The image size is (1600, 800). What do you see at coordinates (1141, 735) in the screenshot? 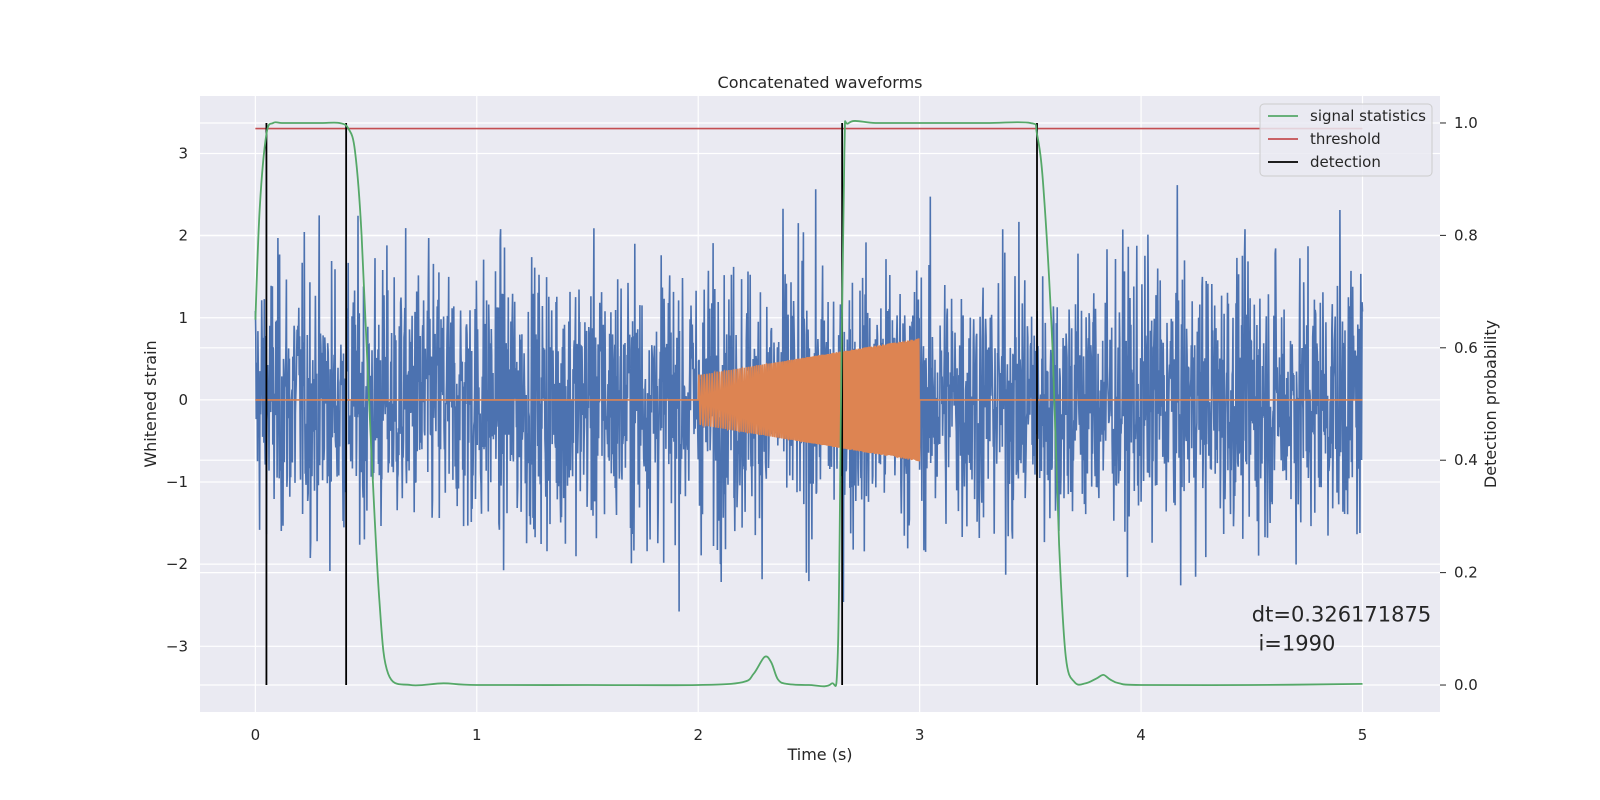
I see `x-tick-label: 4` at bounding box center [1141, 735].